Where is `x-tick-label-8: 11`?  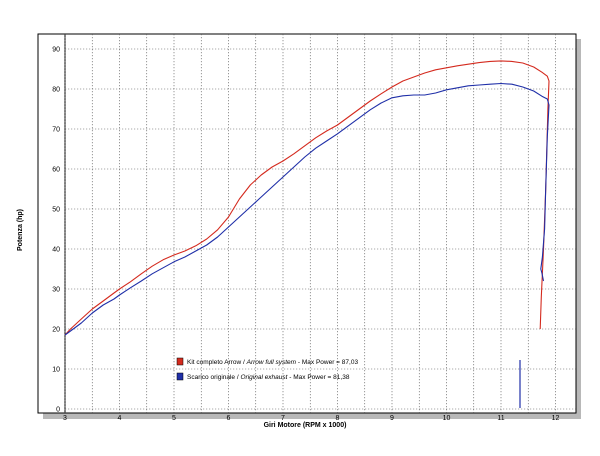
x-tick-label-8: 11 is located at coordinates (500, 418).